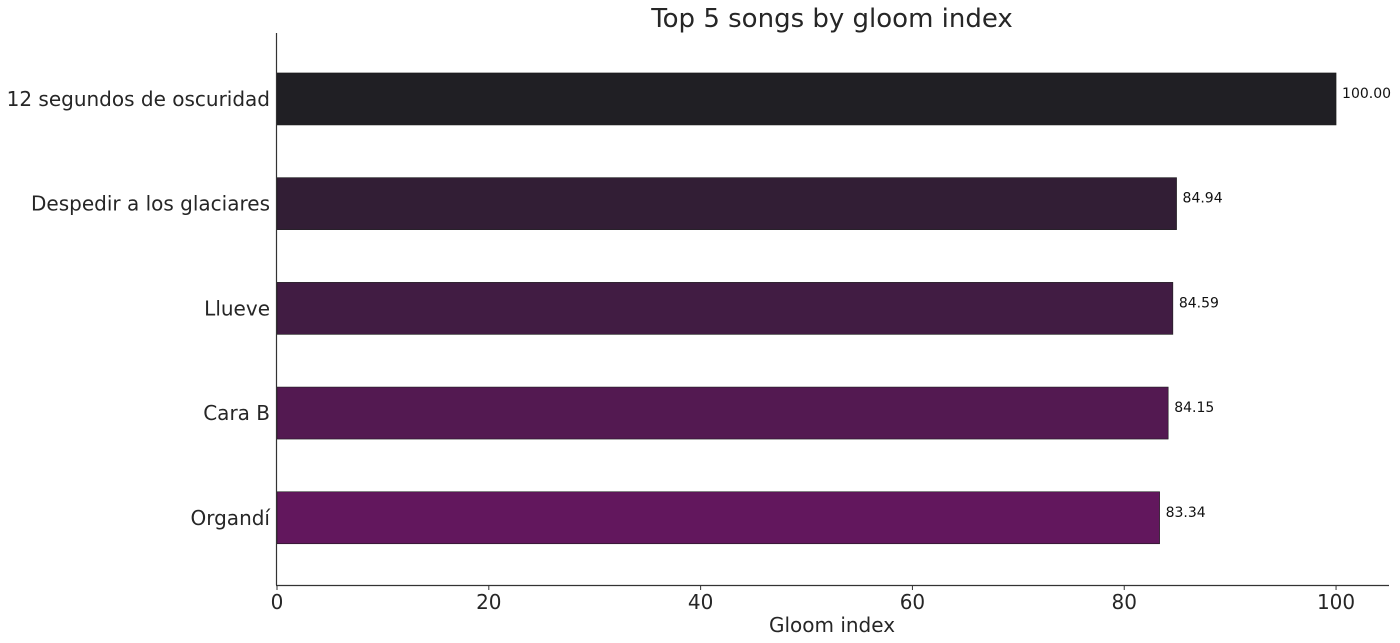 This screenshot has height=643, width=1400. I want to click on category-label: Organdí, so click(231, 518).